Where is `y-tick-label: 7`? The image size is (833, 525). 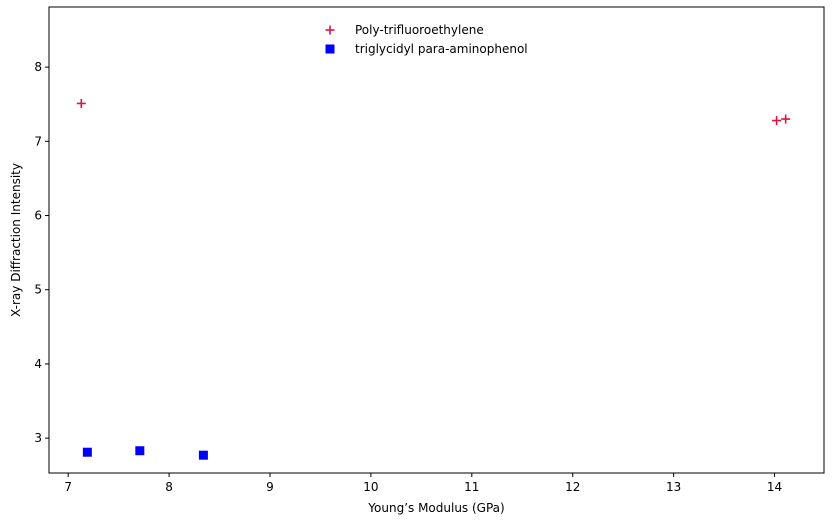
y-tick-label: 7 is located at coordinates (38, 141).